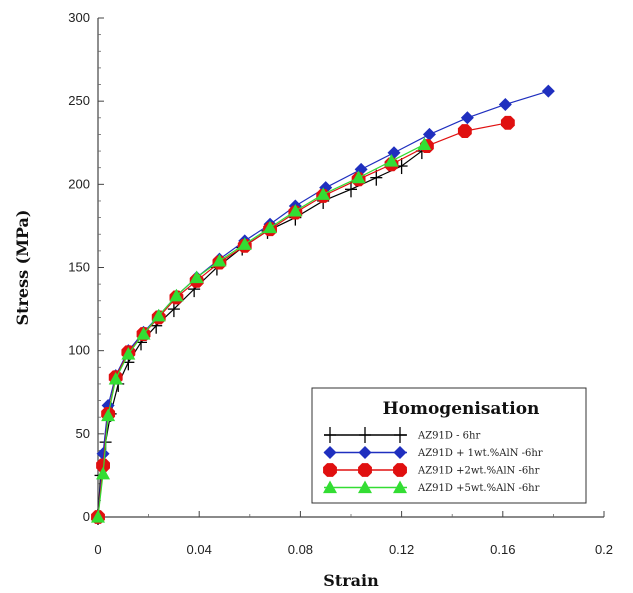 Image resolution: width=633 pixels, height=593 pixels. Describe the element at coordinates (300, 549) in the screenshot. I see `x-tick-label: 0.08` at that location.